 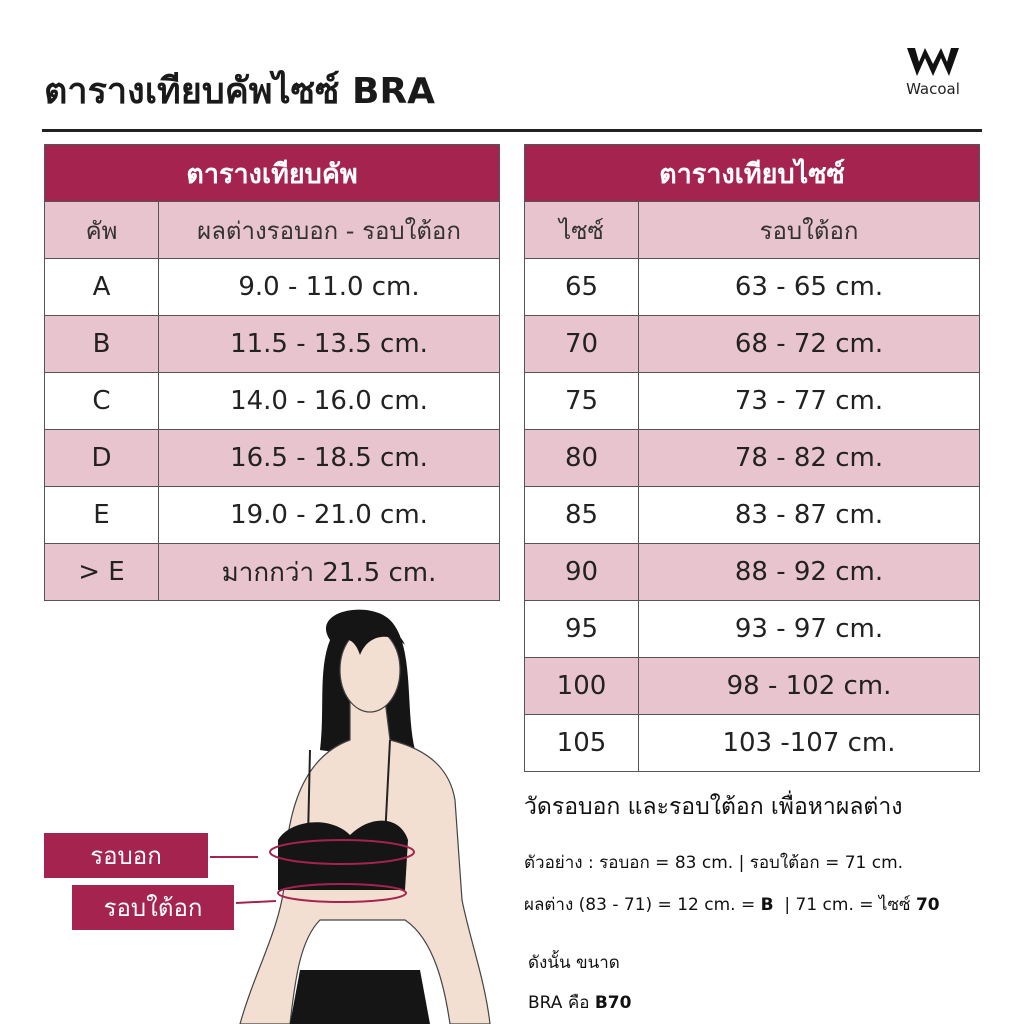 What do you see at coordinates (581, 287) in the screenshot?
I see `size-cell: 65` at bounding box center [581, 287].